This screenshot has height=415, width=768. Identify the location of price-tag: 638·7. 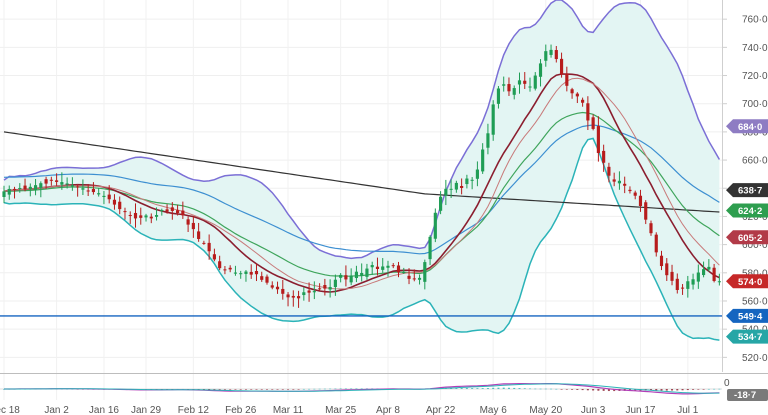
(747, 190).